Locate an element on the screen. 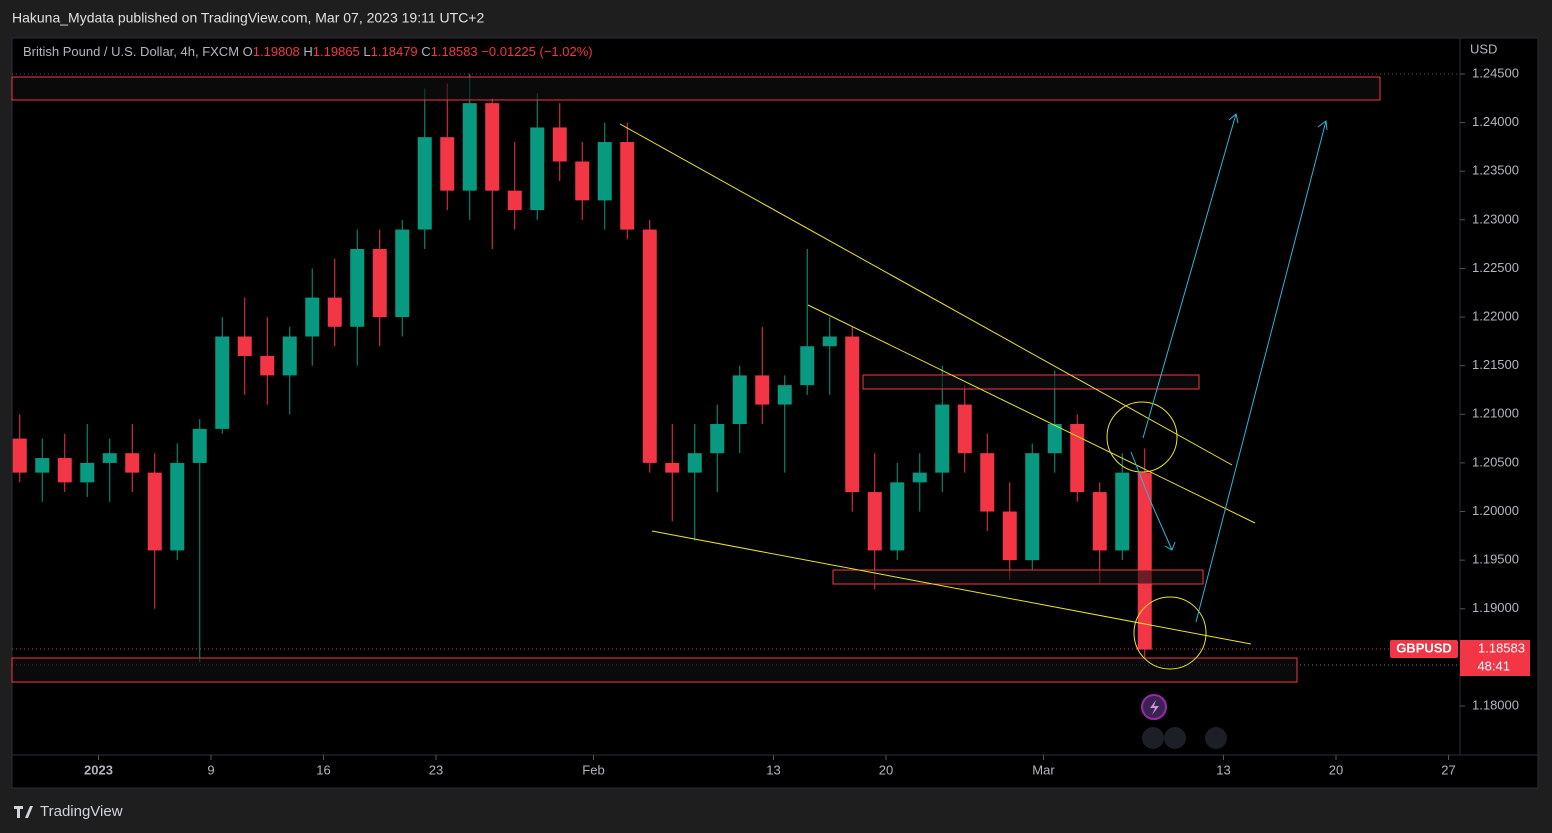  label: O is located at coordinates (248, 51).